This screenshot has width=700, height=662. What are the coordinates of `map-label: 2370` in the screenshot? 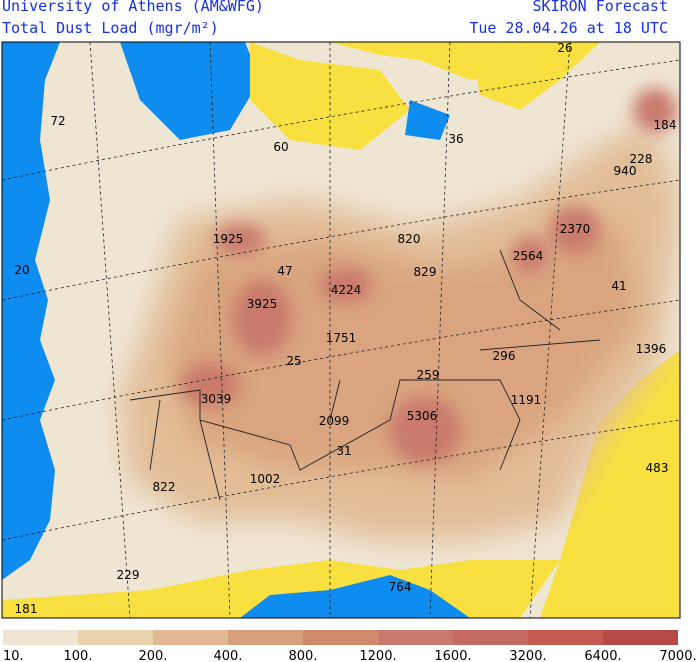 It's located at (575, 229).